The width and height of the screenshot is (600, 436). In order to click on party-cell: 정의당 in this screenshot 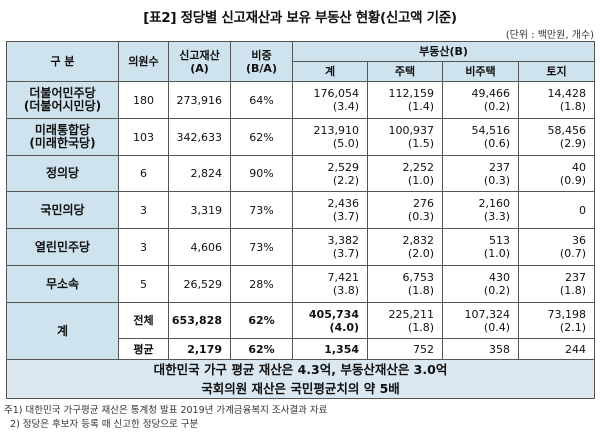, I will do `click(62, 173)`.